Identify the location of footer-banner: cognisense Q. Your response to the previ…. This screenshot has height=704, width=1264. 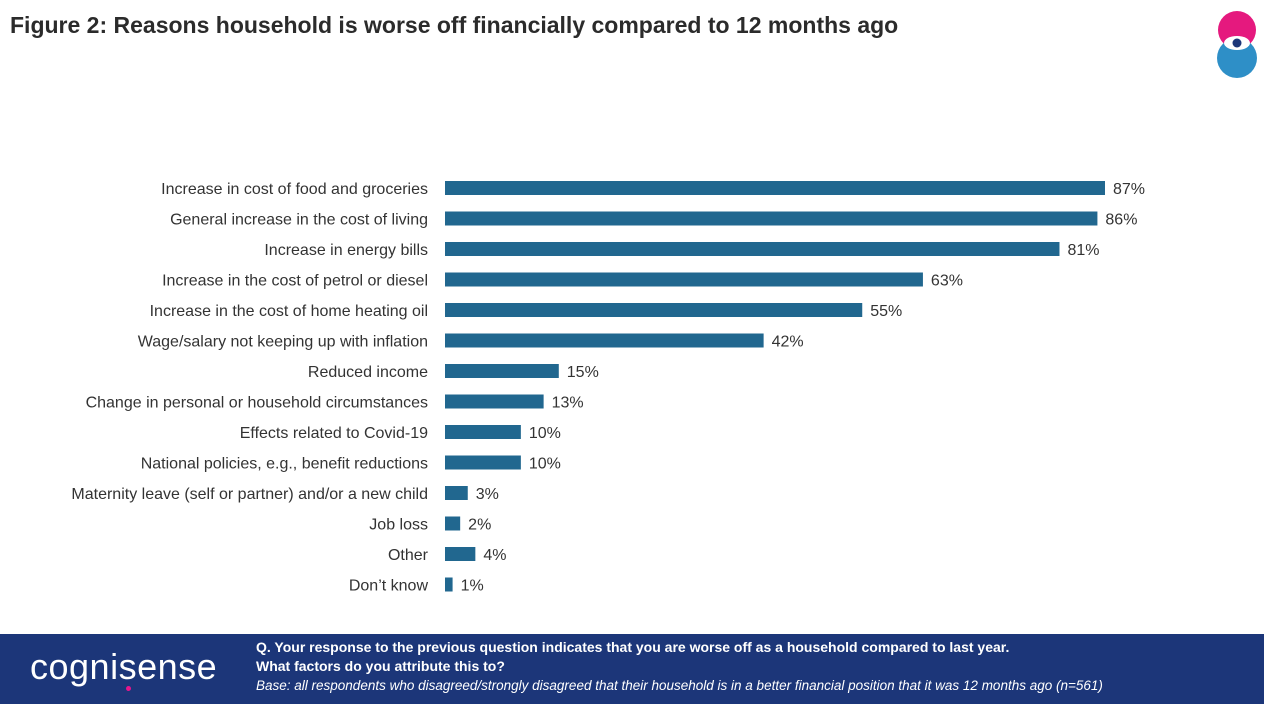
(632, 669).